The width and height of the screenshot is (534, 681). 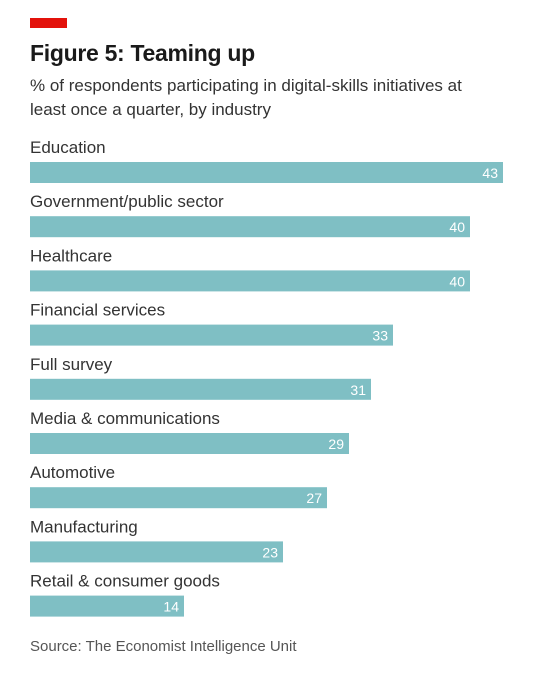 I want to click on chart-title: Figure 5: Teaming up, so click(x=142, y=53).